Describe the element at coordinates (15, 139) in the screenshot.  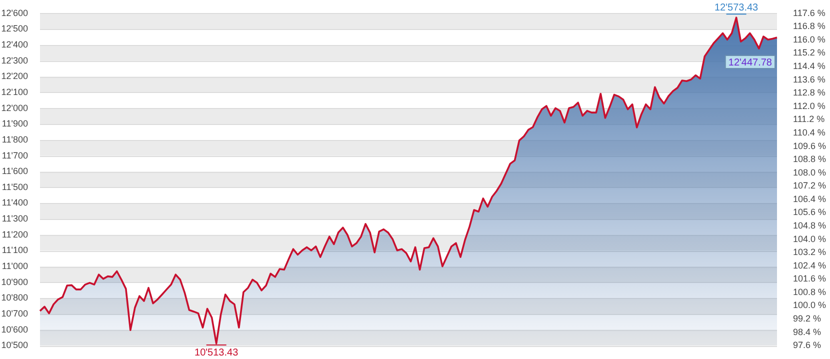
I see `y-tick-label: 11'800` at that location.